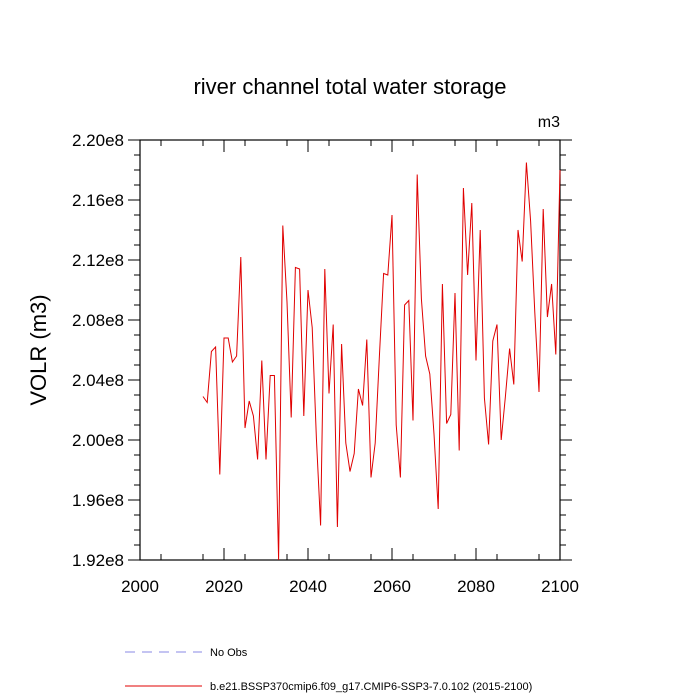 This screenshot has height=700, width=700. What do you see at coordinates (350, 586) in the screenshot?
I see `x-tick-labels: 2000 2020 2040 2060 2080 2100` at bounding box center [350, 586].